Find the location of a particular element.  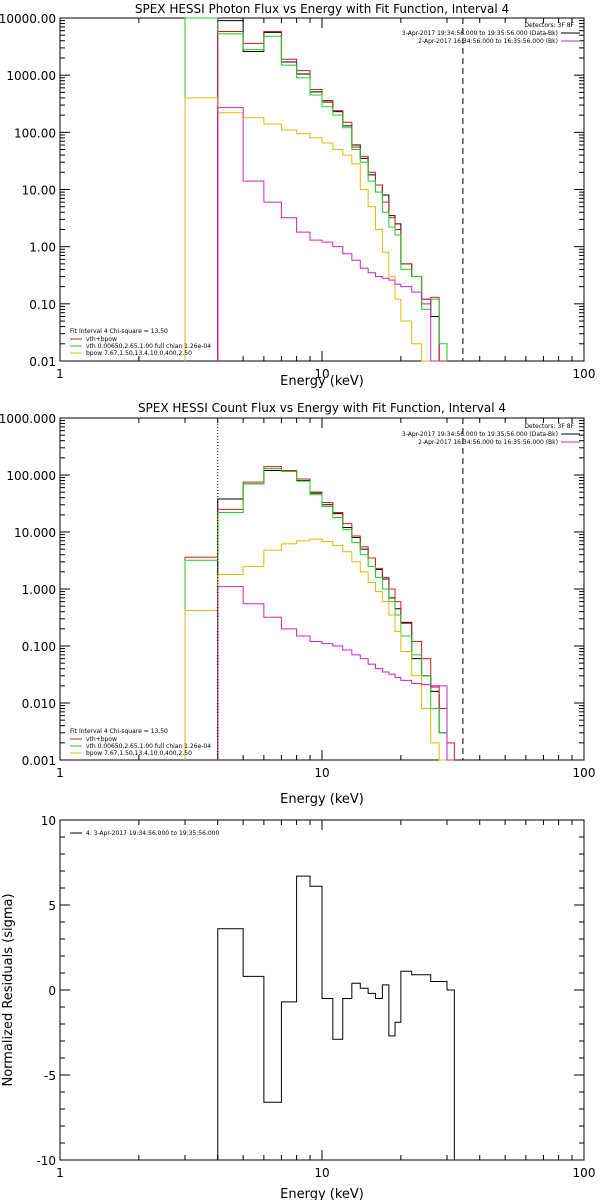

y-tick-label: 10.000 is located at coordinates (35, 533).